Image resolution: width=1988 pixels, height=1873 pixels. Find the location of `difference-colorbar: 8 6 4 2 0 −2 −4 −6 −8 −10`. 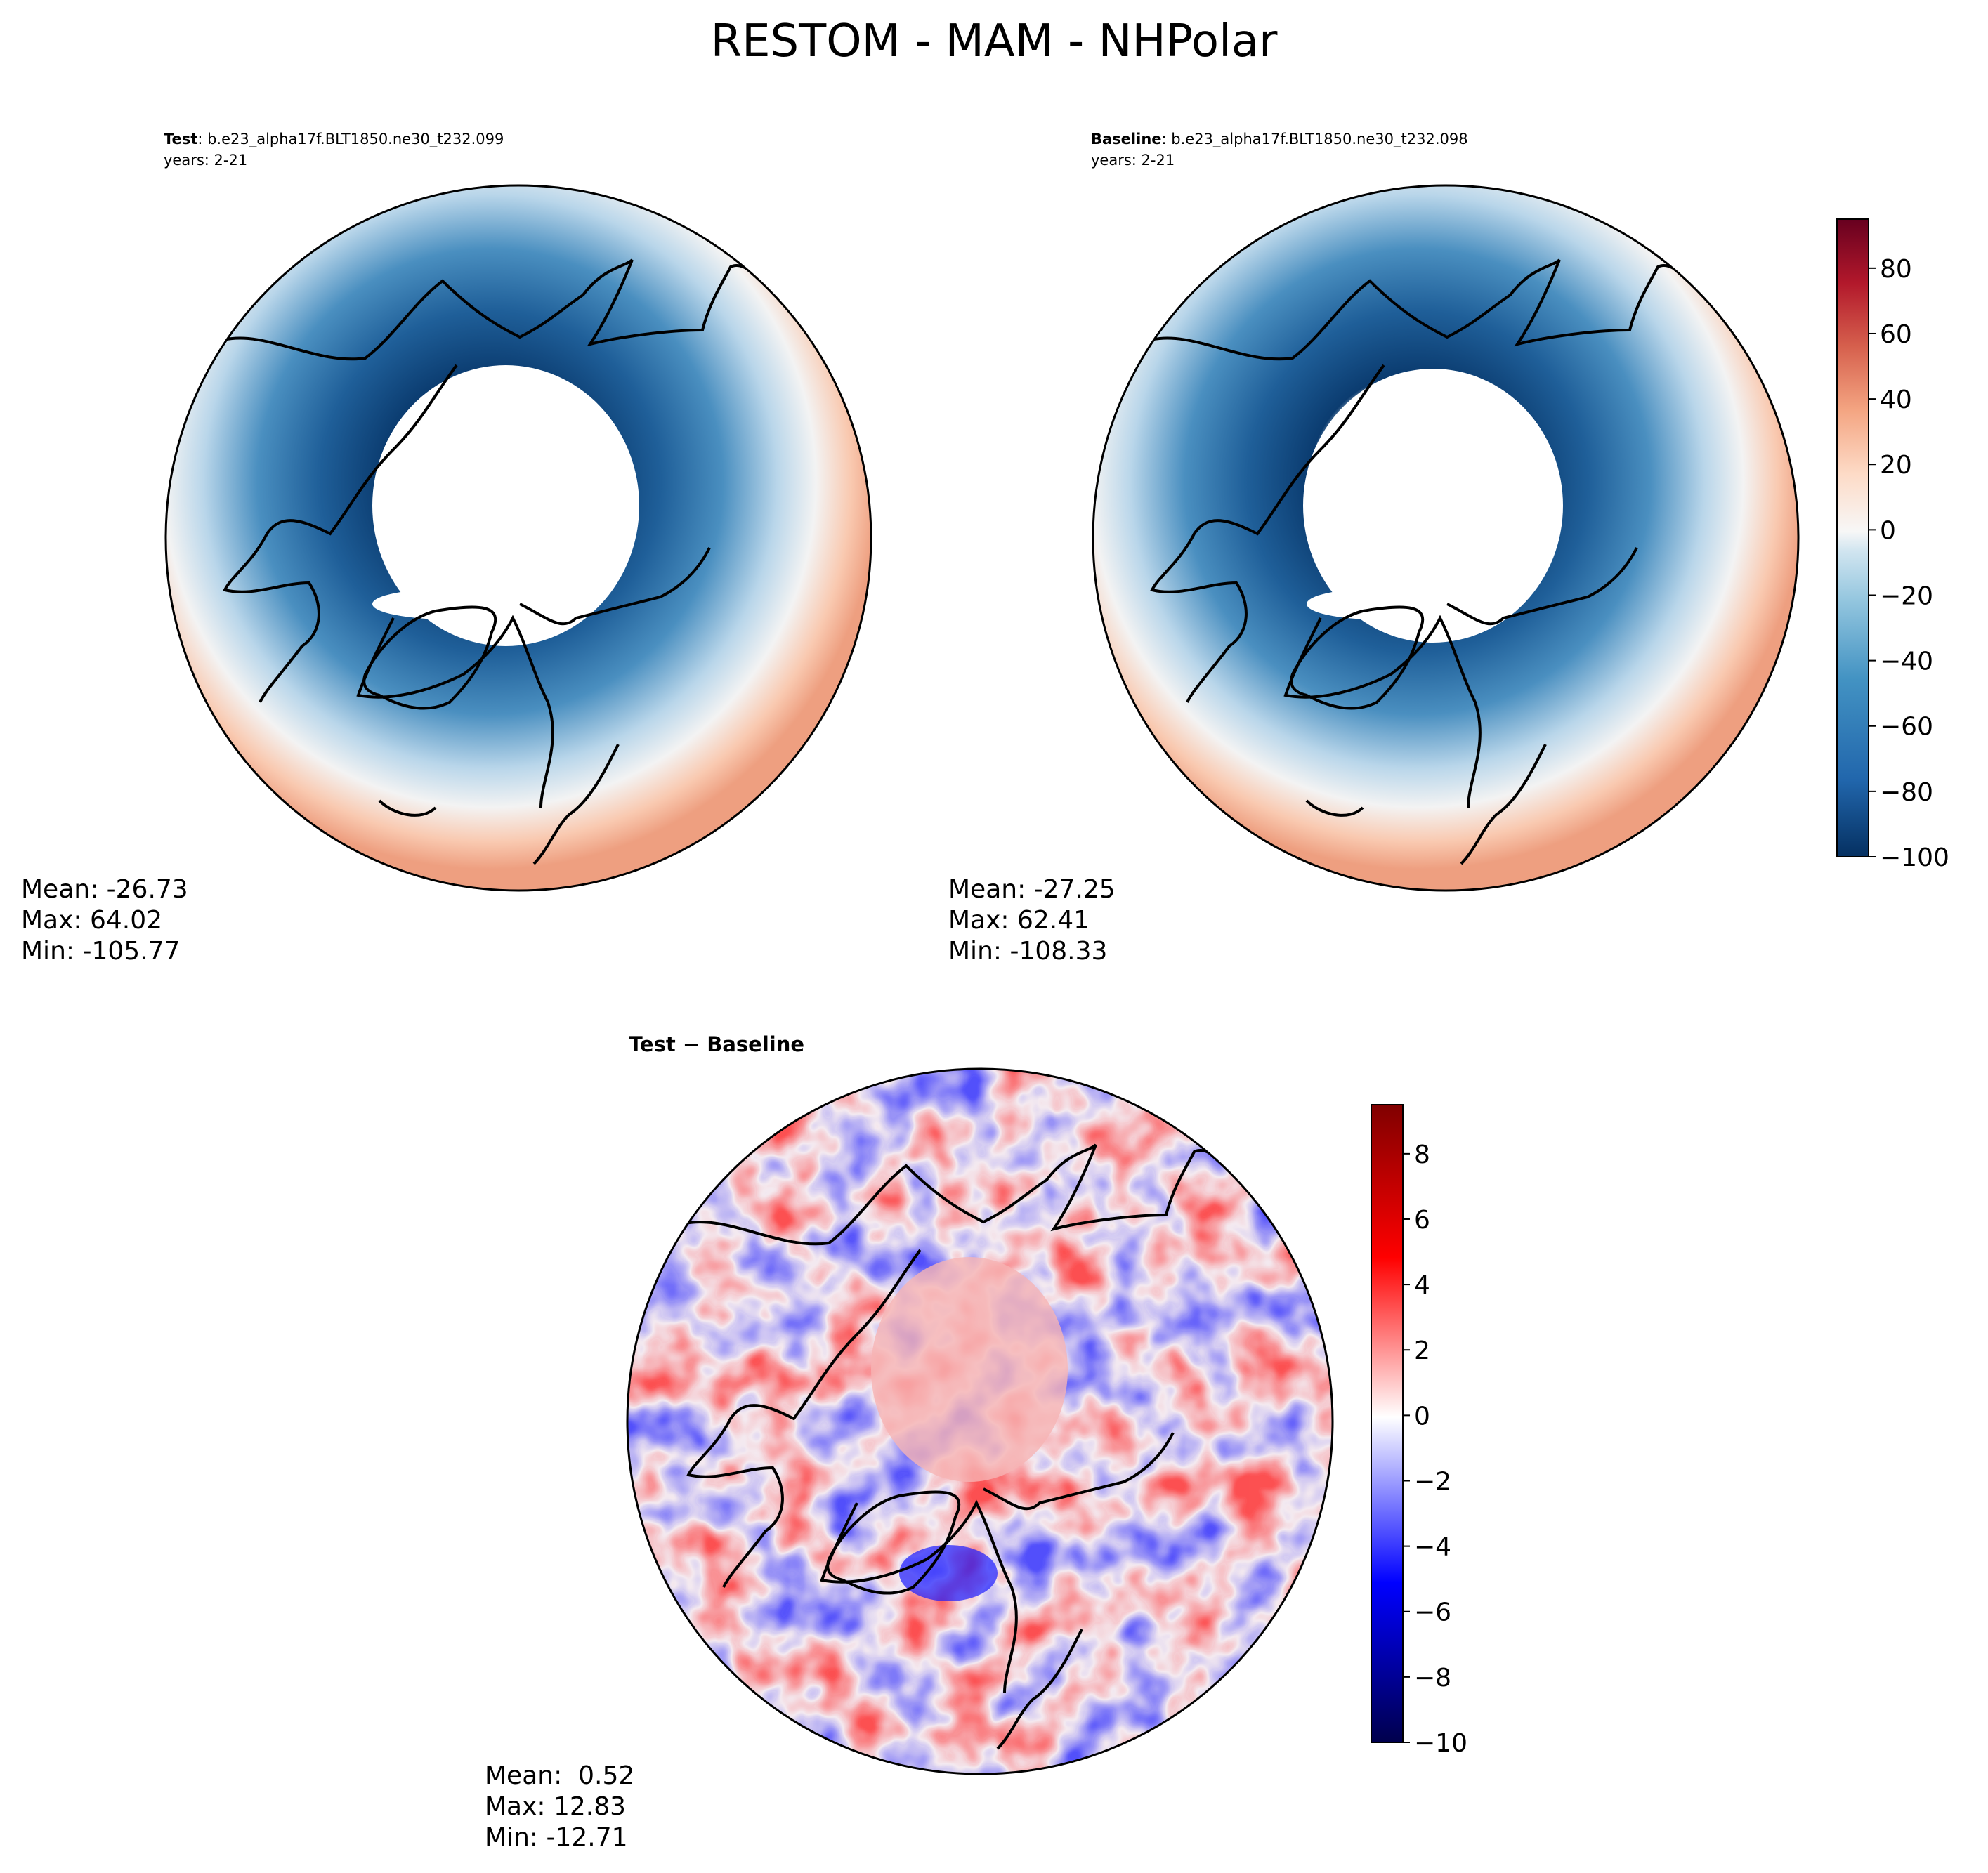

difference-colorbar: 8 6 4 2 0 −2 −4 −6 −8 −10 is located at coordinates (1419, 1431).